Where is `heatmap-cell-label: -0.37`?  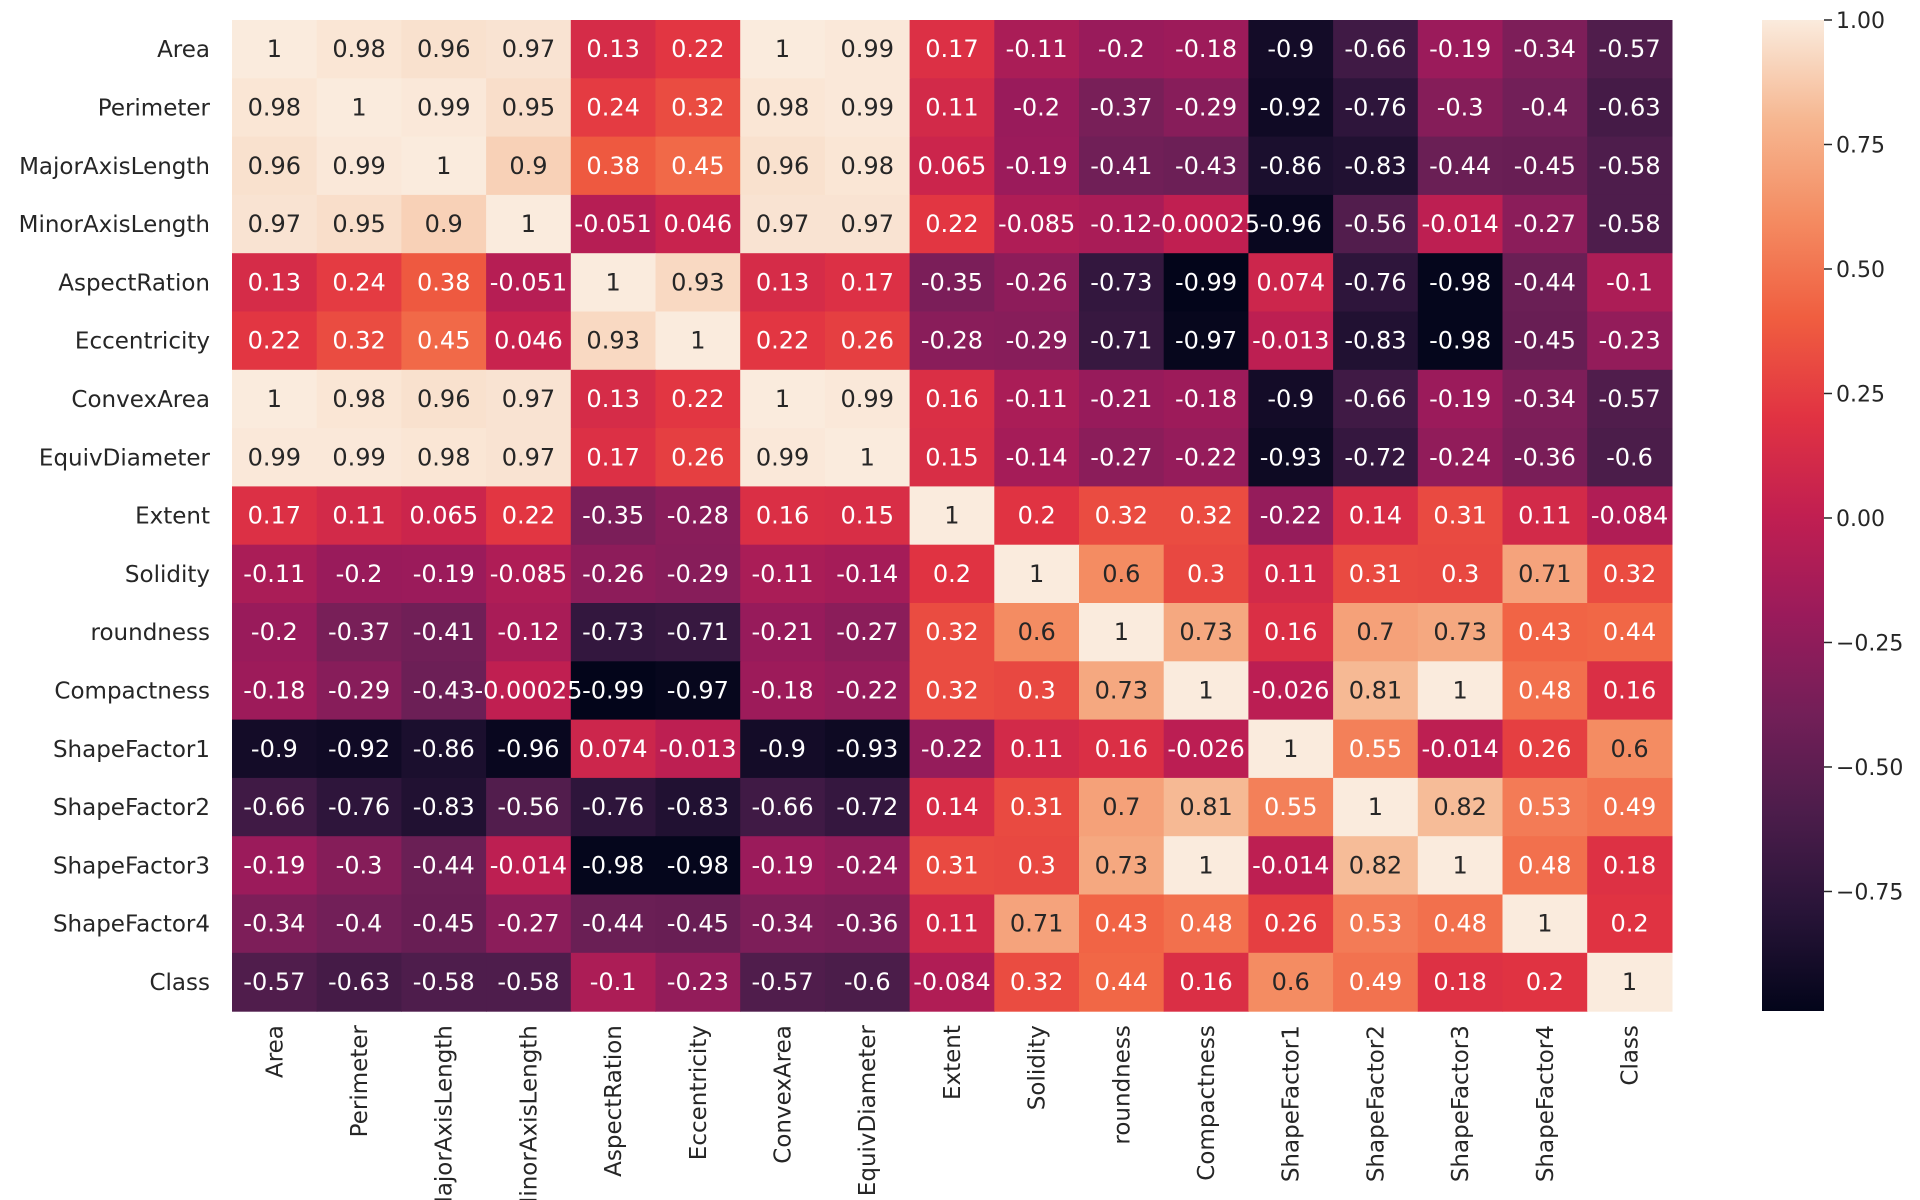 heatmap-cell-label: -0.37 is located at coordinates (359, 632).